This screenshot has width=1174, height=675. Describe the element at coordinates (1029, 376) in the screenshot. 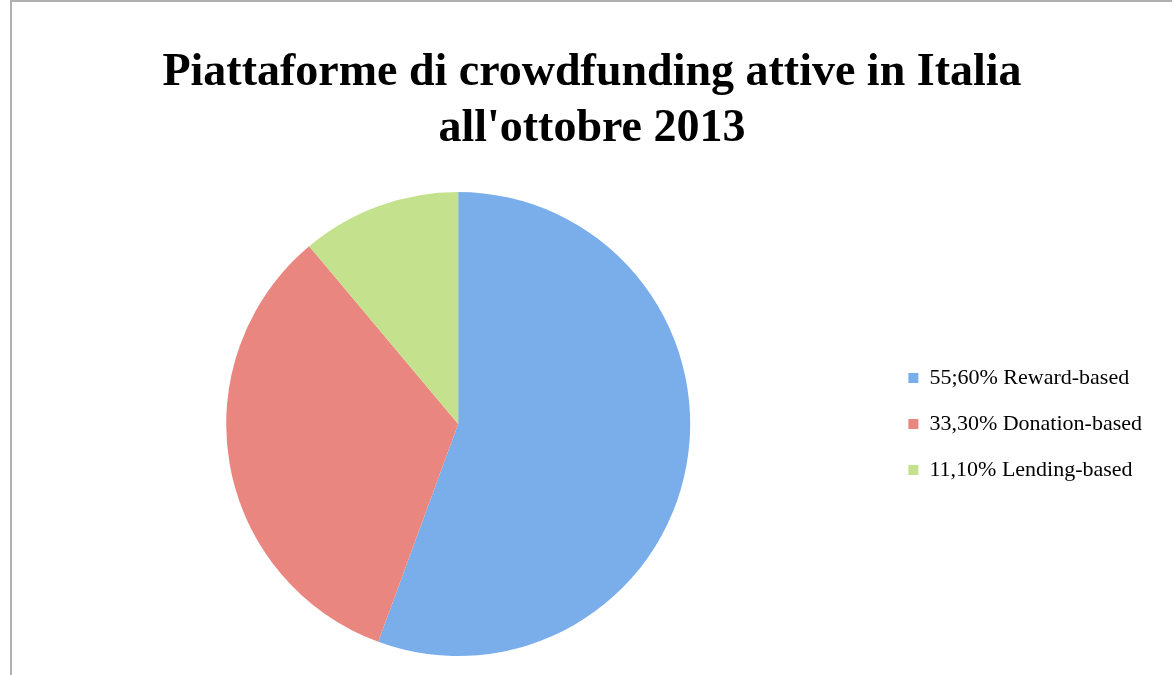

I see `legend-label: 55;60% Reward-based` at that location.